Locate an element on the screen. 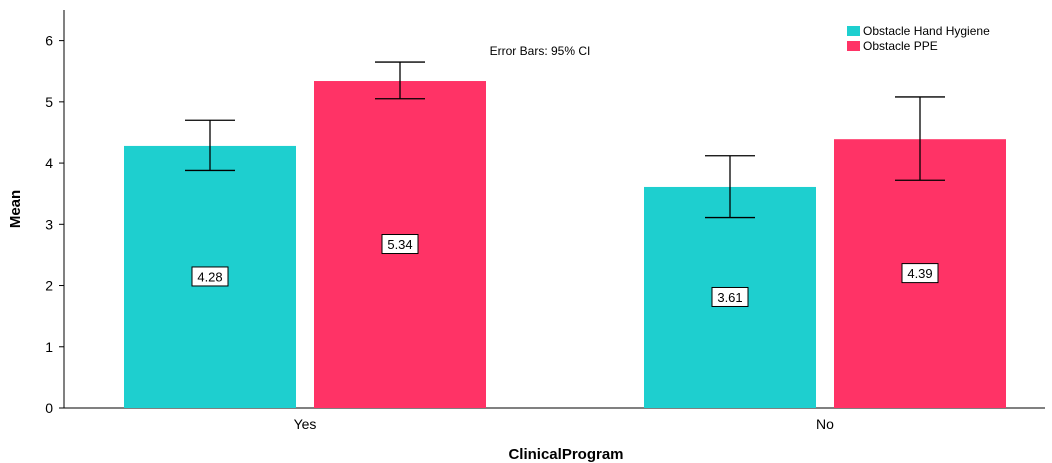  error-bars-annotation: Error Bars: 95% CI is located at coordinates (540, 51).